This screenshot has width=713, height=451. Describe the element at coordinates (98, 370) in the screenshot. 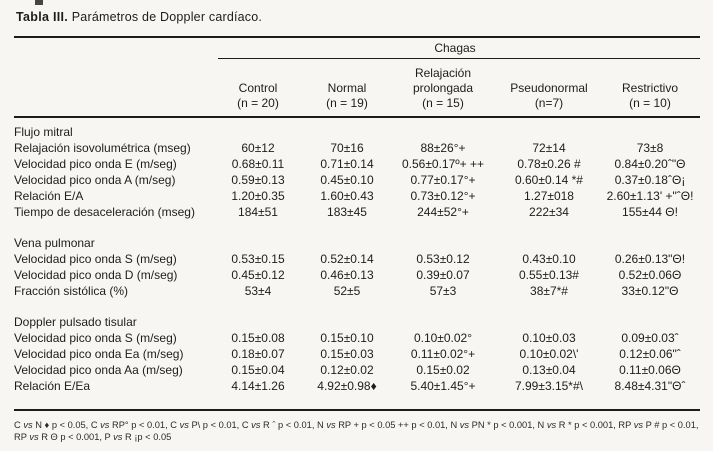

I see `row-label: Velocidad pico onda Aa (m/seg)` at that location.